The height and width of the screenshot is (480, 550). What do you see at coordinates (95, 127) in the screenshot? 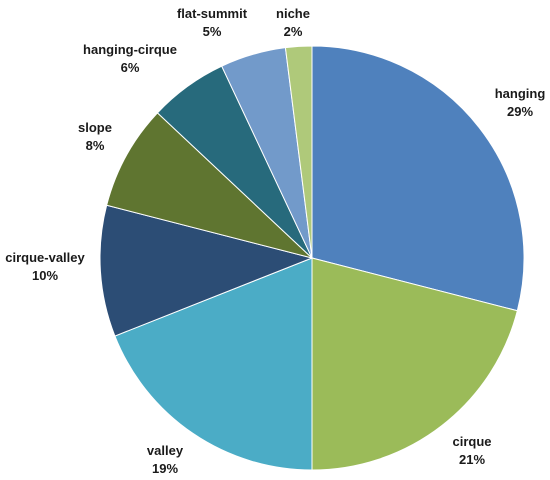
I see `slice-label-slope: slope` at bounding box center [95, 127].